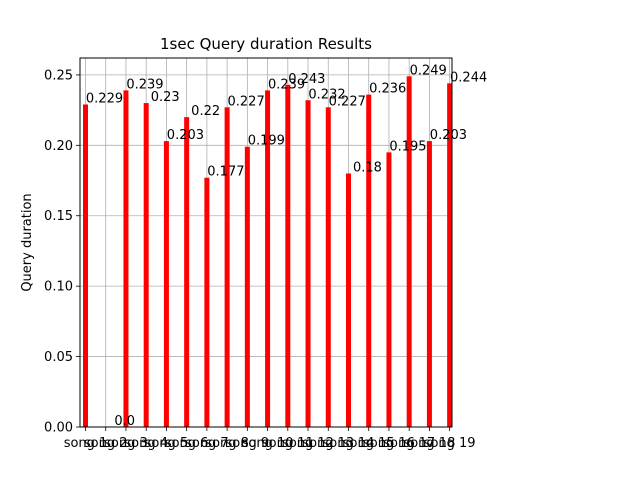  I want to click on x-tick-label: song 15, so click(369, 443).